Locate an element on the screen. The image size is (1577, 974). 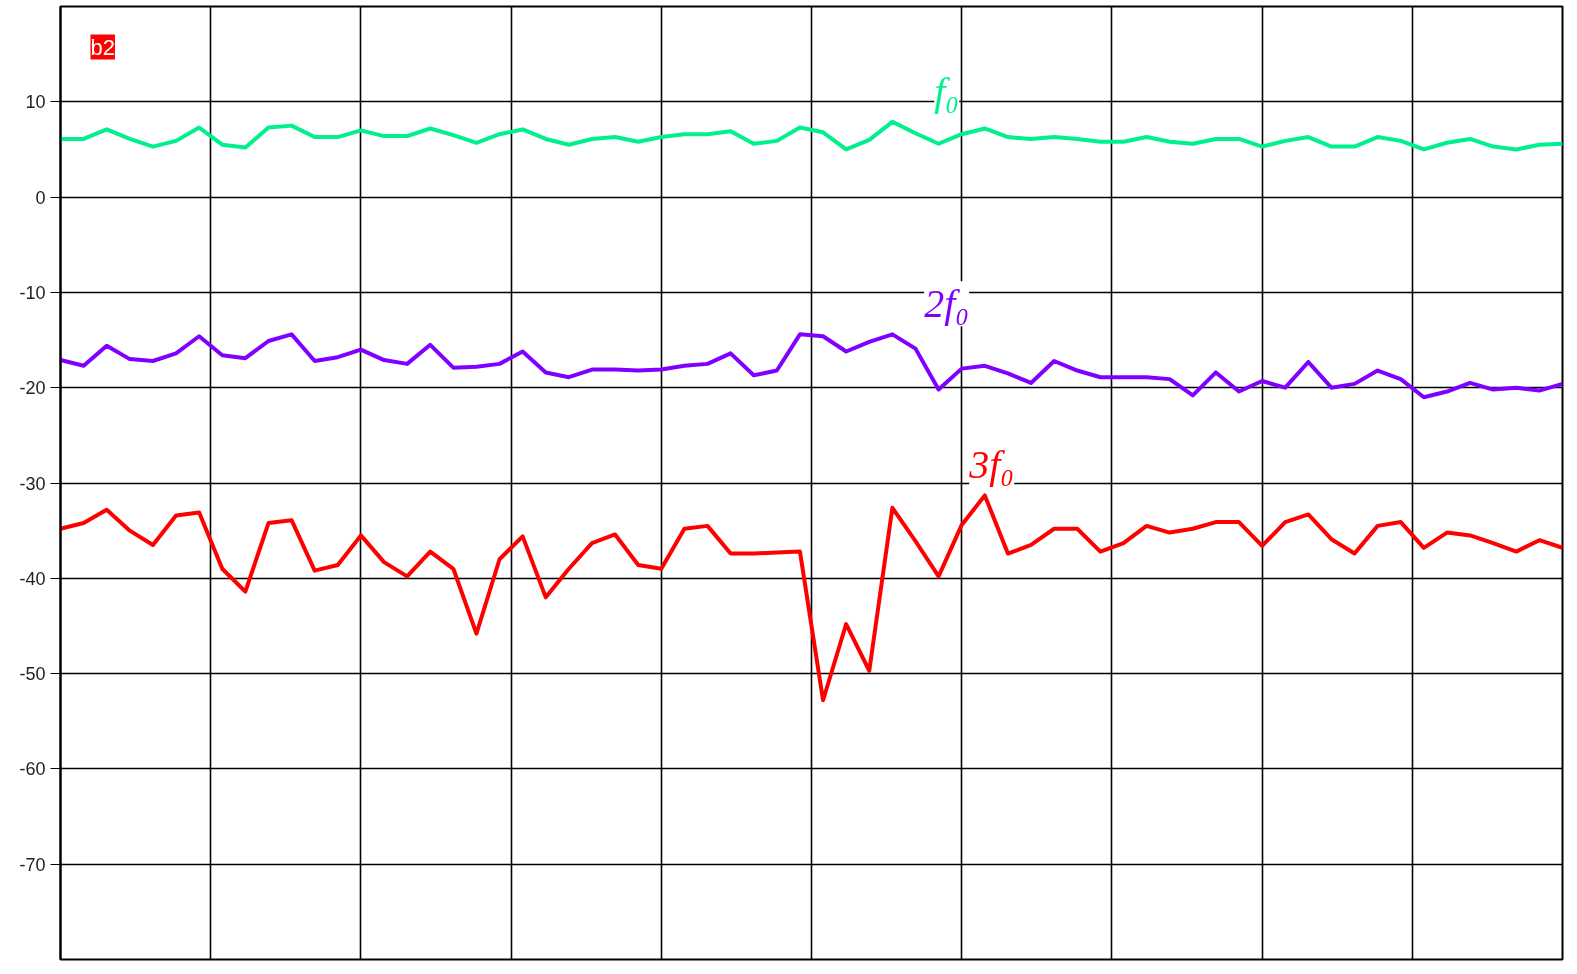
y-tick-label: 0 is located at coordinates (40, 197).